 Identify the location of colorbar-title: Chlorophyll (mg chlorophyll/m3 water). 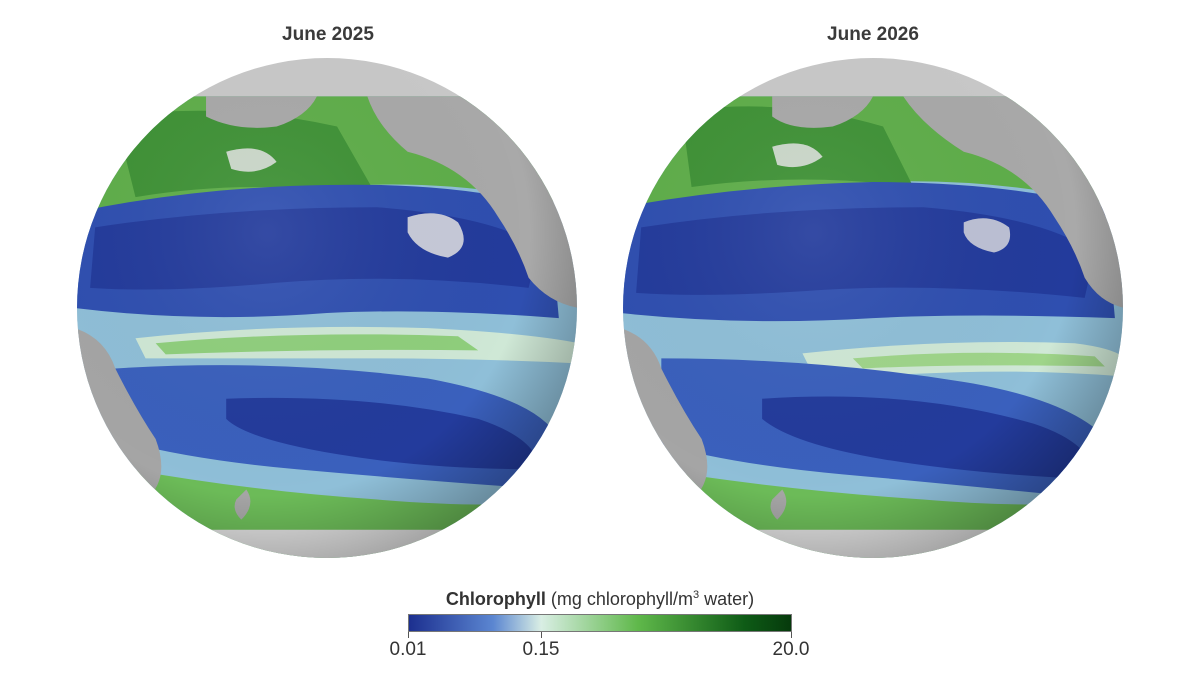
(600, 599).